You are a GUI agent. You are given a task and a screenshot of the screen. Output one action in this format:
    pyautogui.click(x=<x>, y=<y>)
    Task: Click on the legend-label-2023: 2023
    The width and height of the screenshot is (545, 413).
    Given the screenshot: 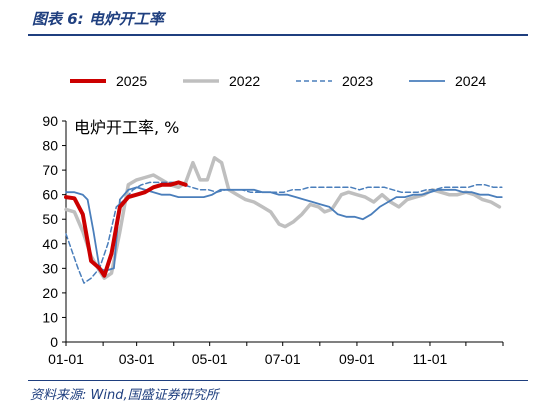 What is the action you would take?
    pyautogui.click(x=357, y=81)
    